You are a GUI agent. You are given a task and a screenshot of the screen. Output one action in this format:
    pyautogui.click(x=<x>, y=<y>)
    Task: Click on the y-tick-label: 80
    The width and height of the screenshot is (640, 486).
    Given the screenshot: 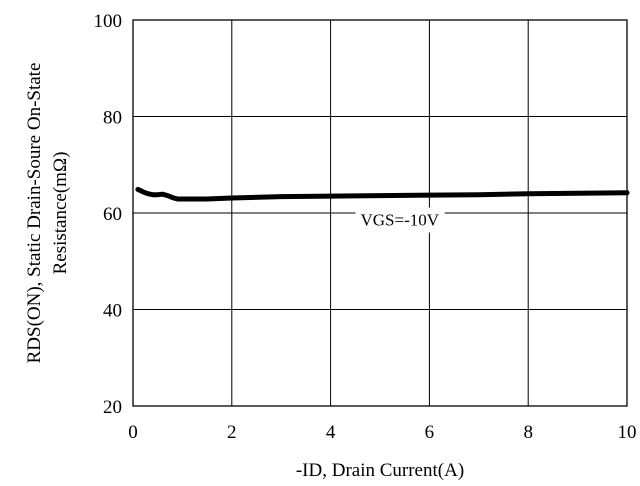 What is the action you would take?
    pyautogui.click(x=112, y=118)
    